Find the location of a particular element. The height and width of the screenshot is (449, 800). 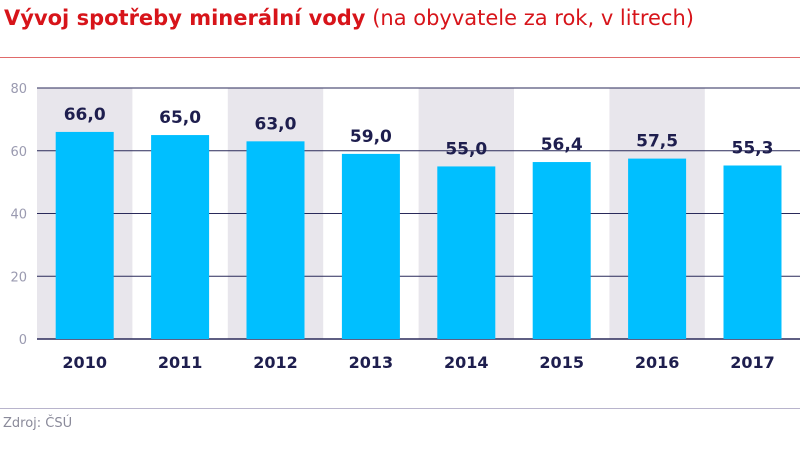

title-subtitle: (na obyvatele za rok, v litrech) is located at coordinates (533, 18).